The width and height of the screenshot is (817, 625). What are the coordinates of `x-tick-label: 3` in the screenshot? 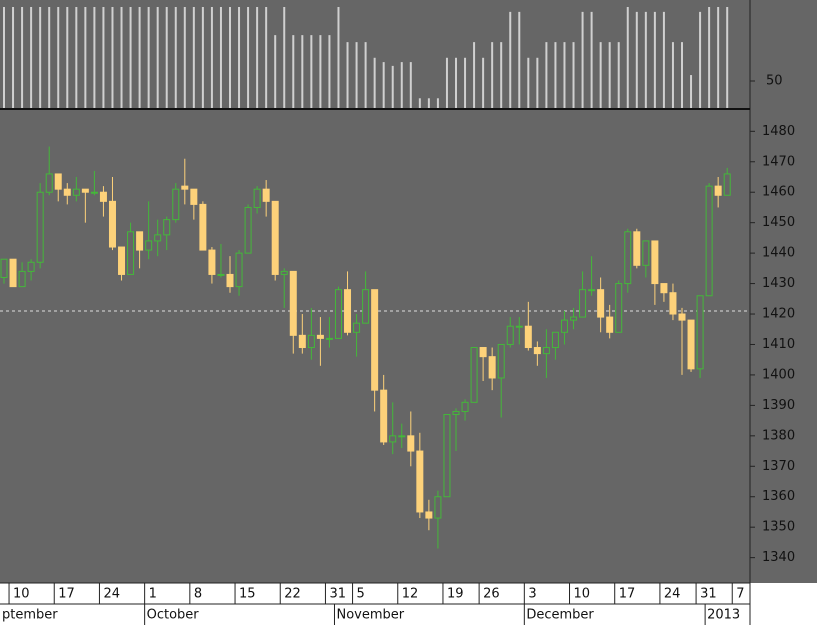 It's located at (532, 594).